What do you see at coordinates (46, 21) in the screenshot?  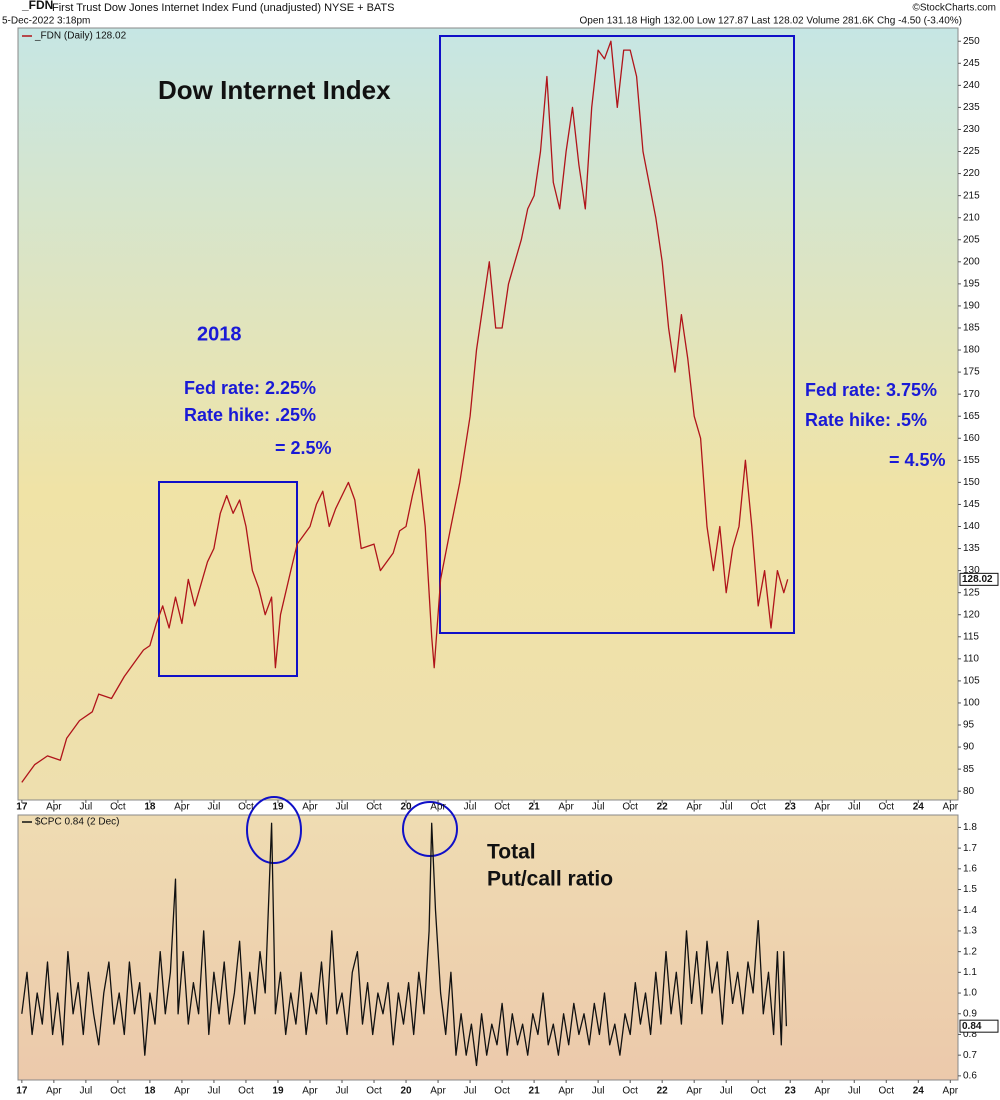 I see `date: 5-Dec-2022 3:18pm` at bounding box center [46, 21].